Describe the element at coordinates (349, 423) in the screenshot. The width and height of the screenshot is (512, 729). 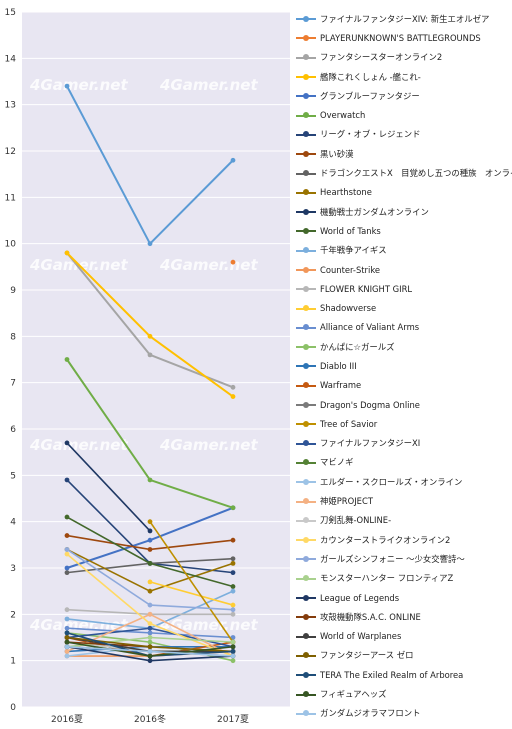
I see `legend-label: Tree of Savior` at that location.